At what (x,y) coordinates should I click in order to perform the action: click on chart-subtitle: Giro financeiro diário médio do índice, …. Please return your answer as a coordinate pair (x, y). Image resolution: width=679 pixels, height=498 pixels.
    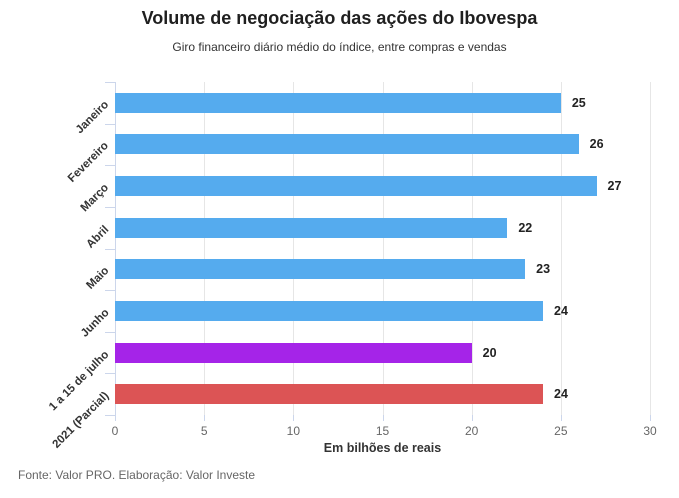
    Looking at the image, I should click on (339, 47).